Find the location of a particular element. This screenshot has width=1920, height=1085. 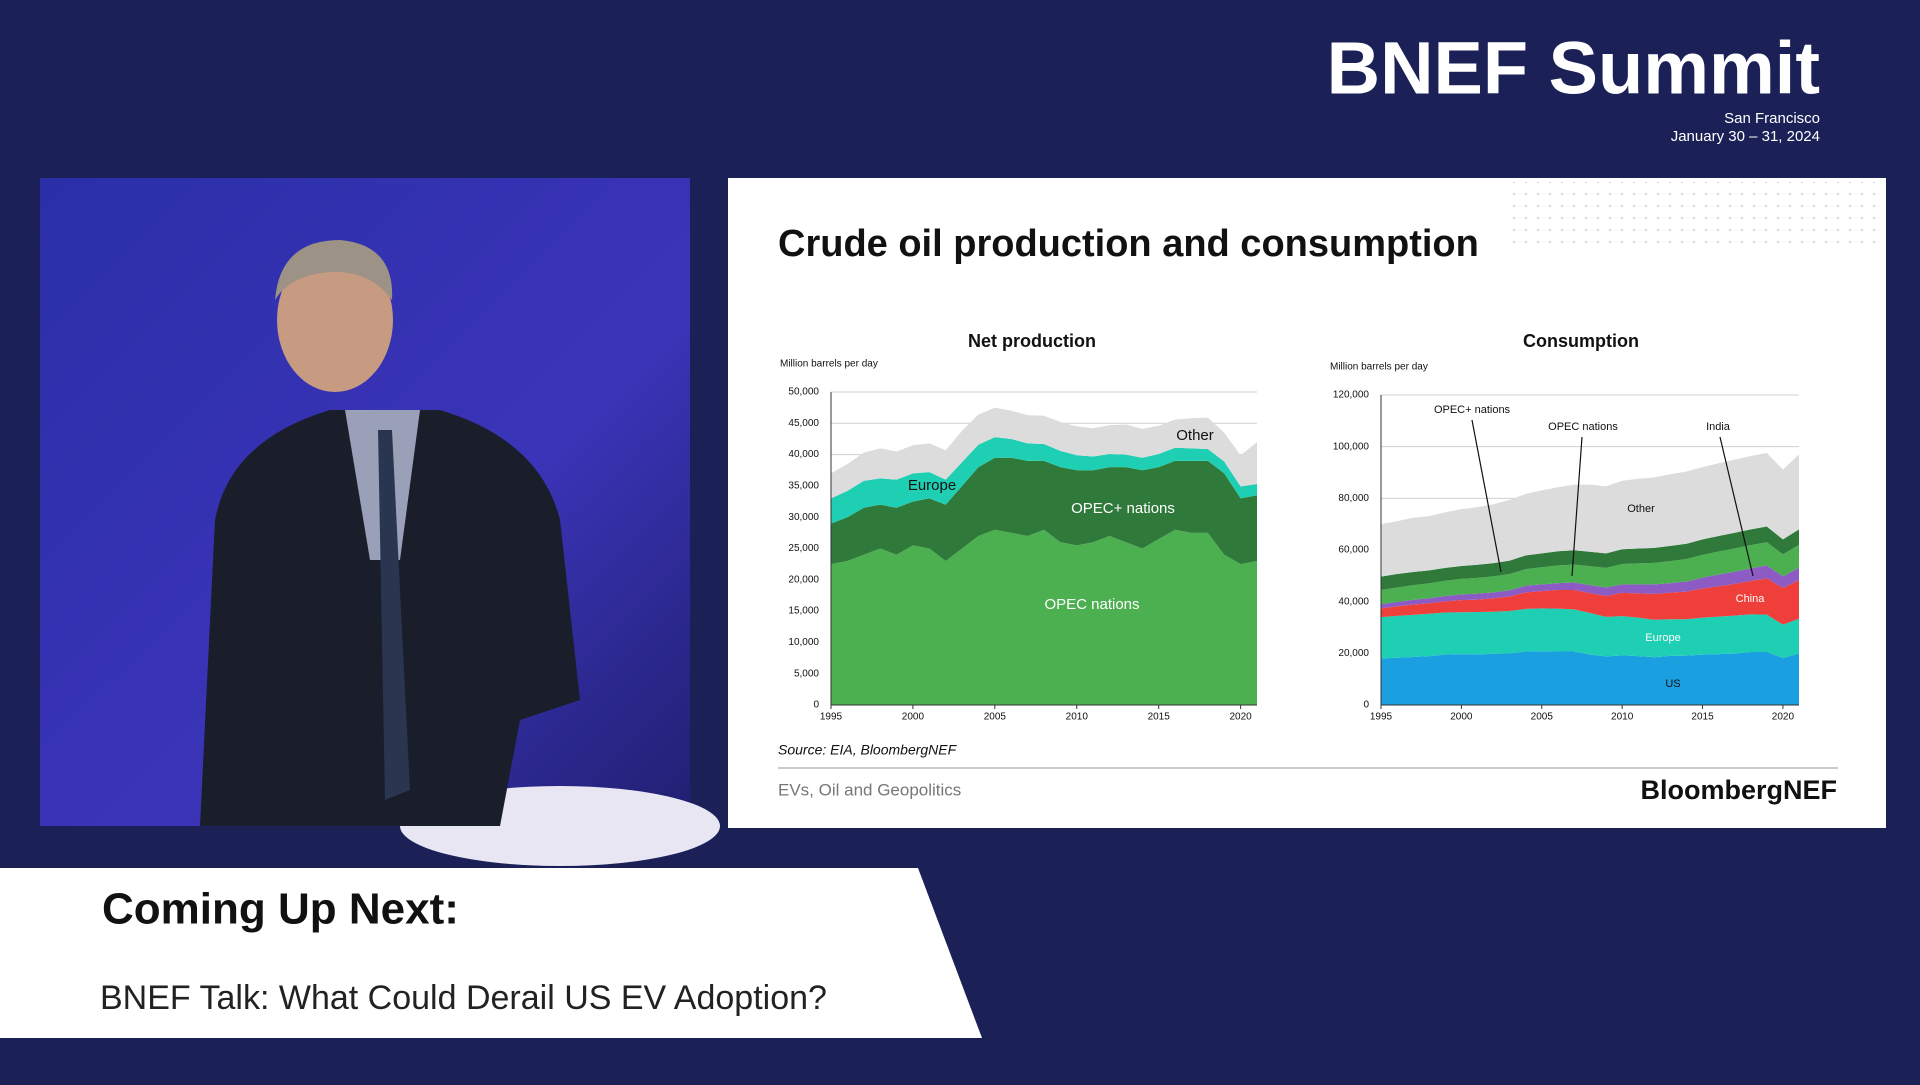

slide-title: Crude oil production and consumption is located at coordinates (1128, 244).